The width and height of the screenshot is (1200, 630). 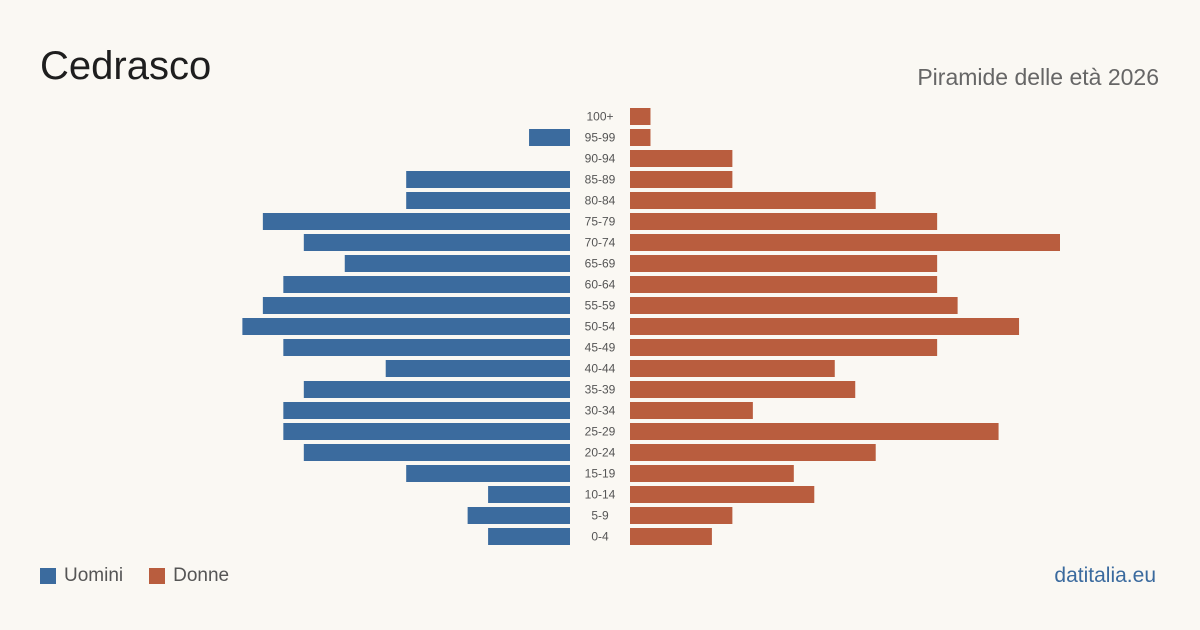 I want to click on age-label-90-94: 90-94, so click(x=600, y=159).